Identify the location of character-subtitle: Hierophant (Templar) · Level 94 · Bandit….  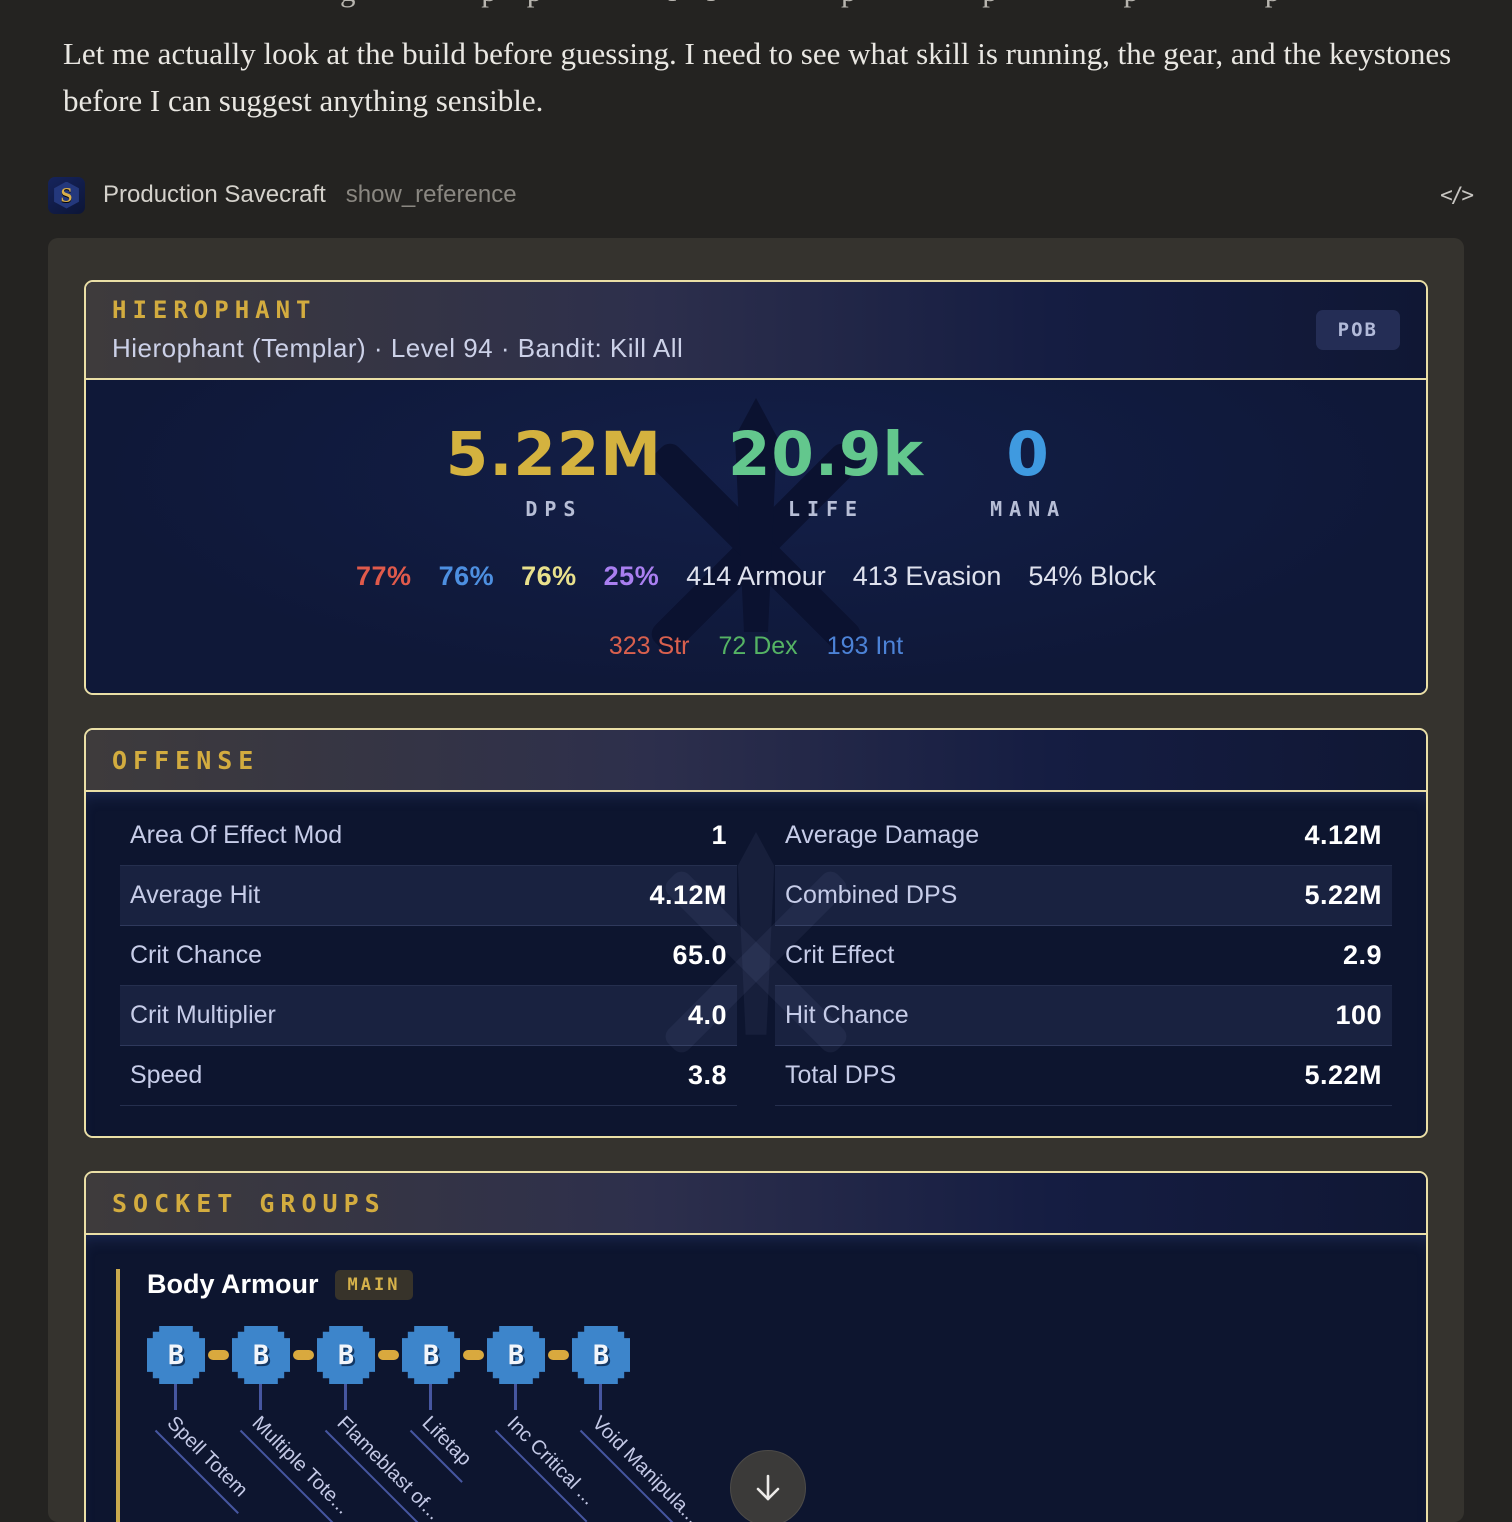
(398, 348).